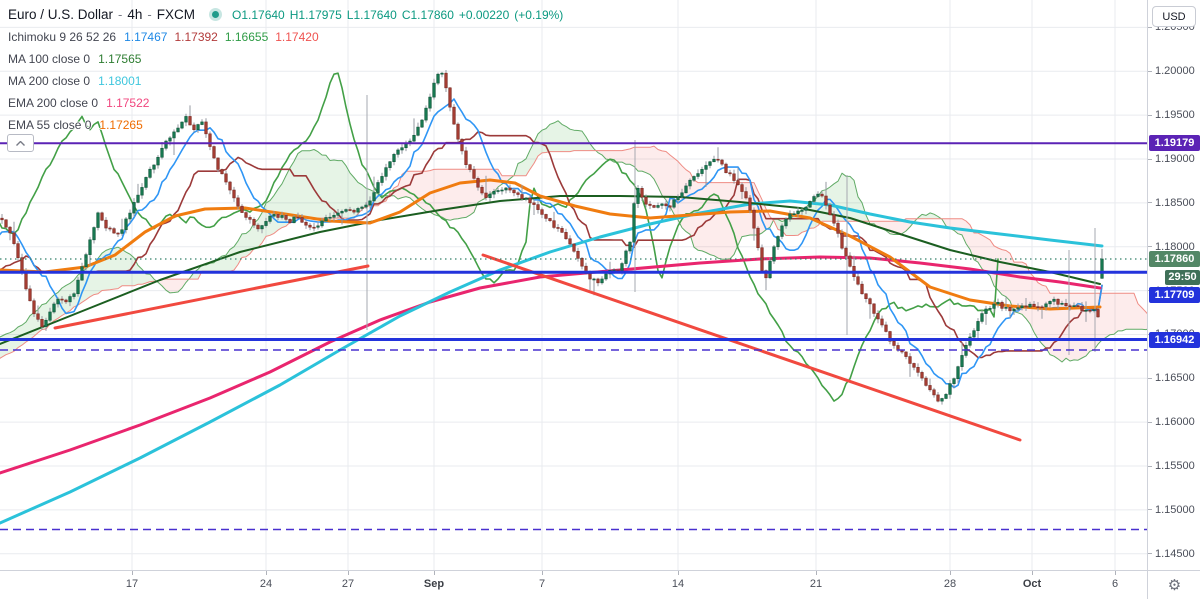 This screenshot has width=1200, height=599. What do you see at coordinates (288, 125) in the screenshot?
I see `indicator-row: EMA 55 close 0 1.17265` at bounding box center [288, 125].